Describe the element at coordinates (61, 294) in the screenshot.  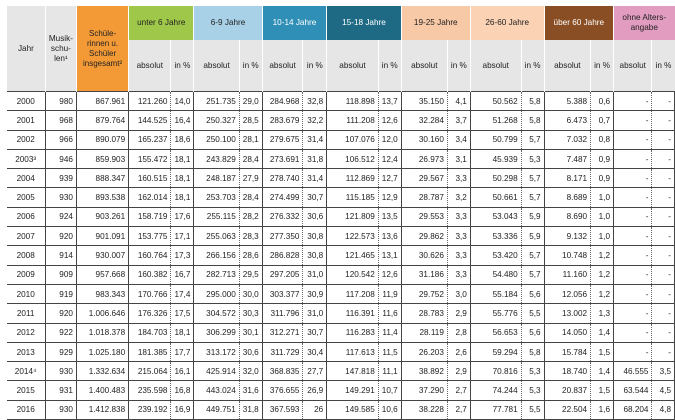
I see `cell-musikschulen: 919` at that location.